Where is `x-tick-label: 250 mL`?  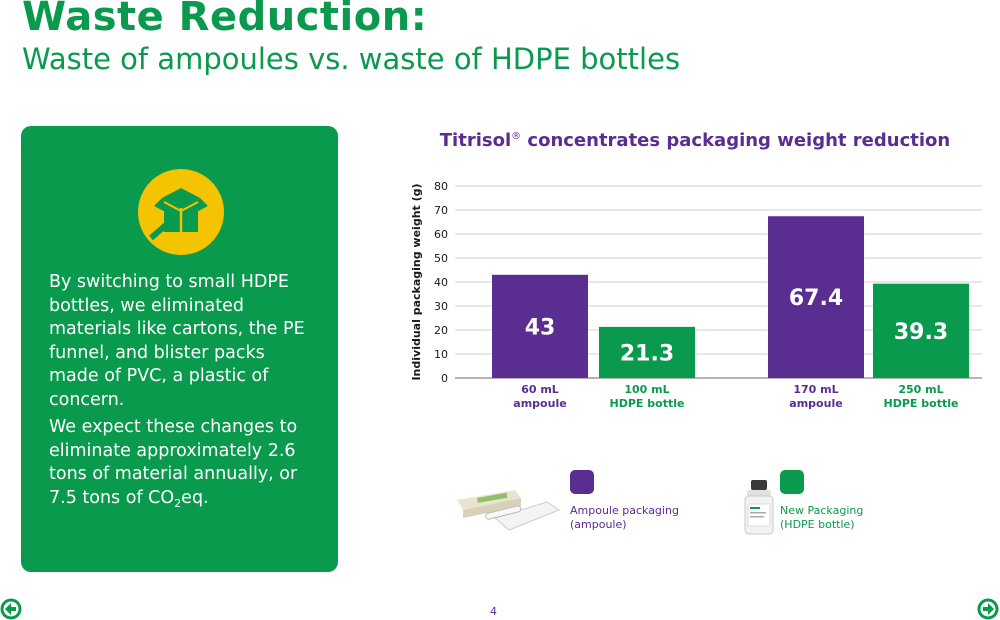
x-tick-label: 250 mL is located at coordinates (920, 389).